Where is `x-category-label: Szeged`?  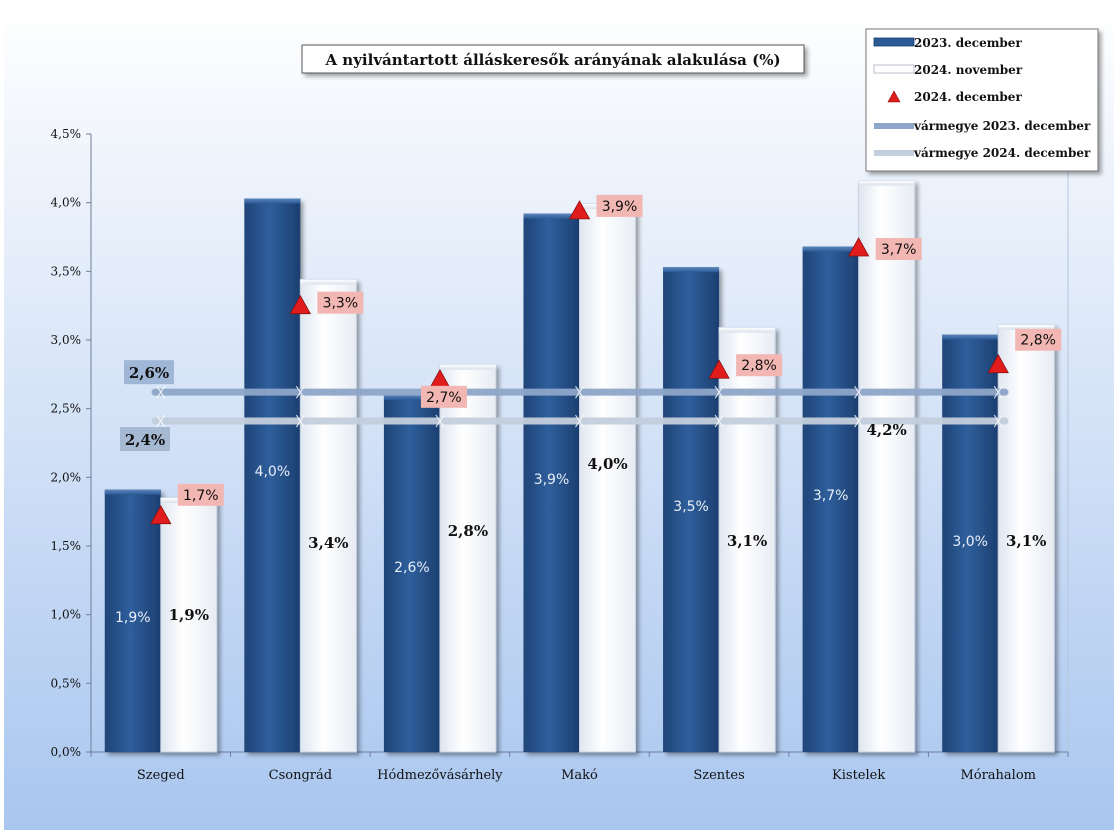 x-category-label: Szeged is located at coordinates (161, 775).